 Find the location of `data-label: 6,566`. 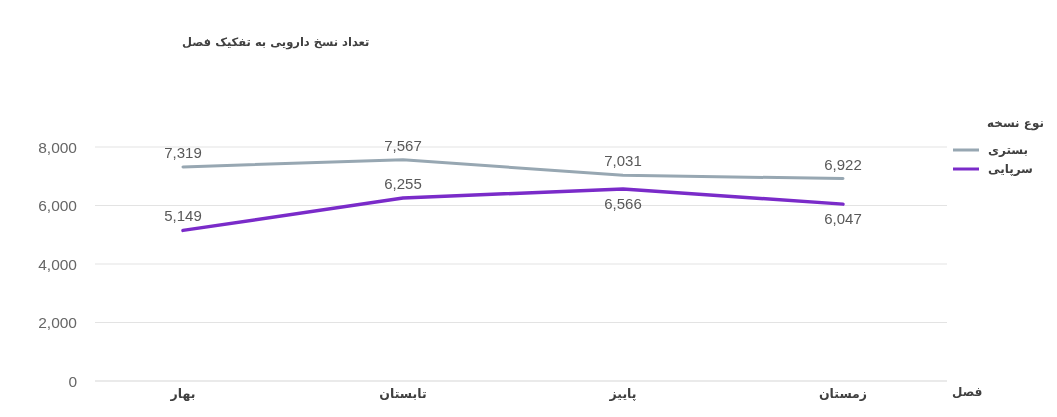

data-label: 6,566 is located at coordinates (623, 203).